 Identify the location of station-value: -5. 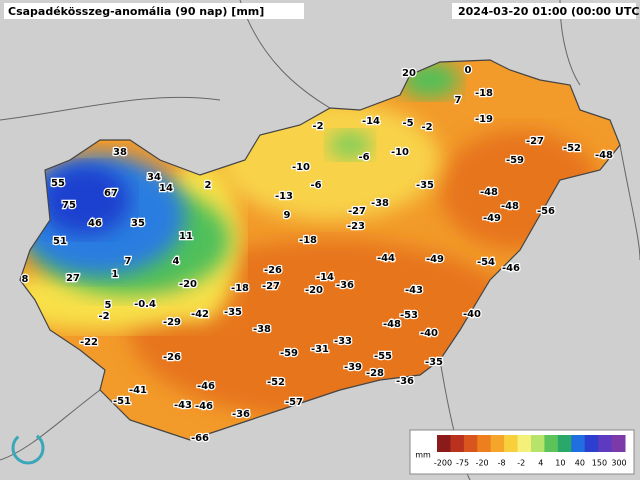
(407, 123).